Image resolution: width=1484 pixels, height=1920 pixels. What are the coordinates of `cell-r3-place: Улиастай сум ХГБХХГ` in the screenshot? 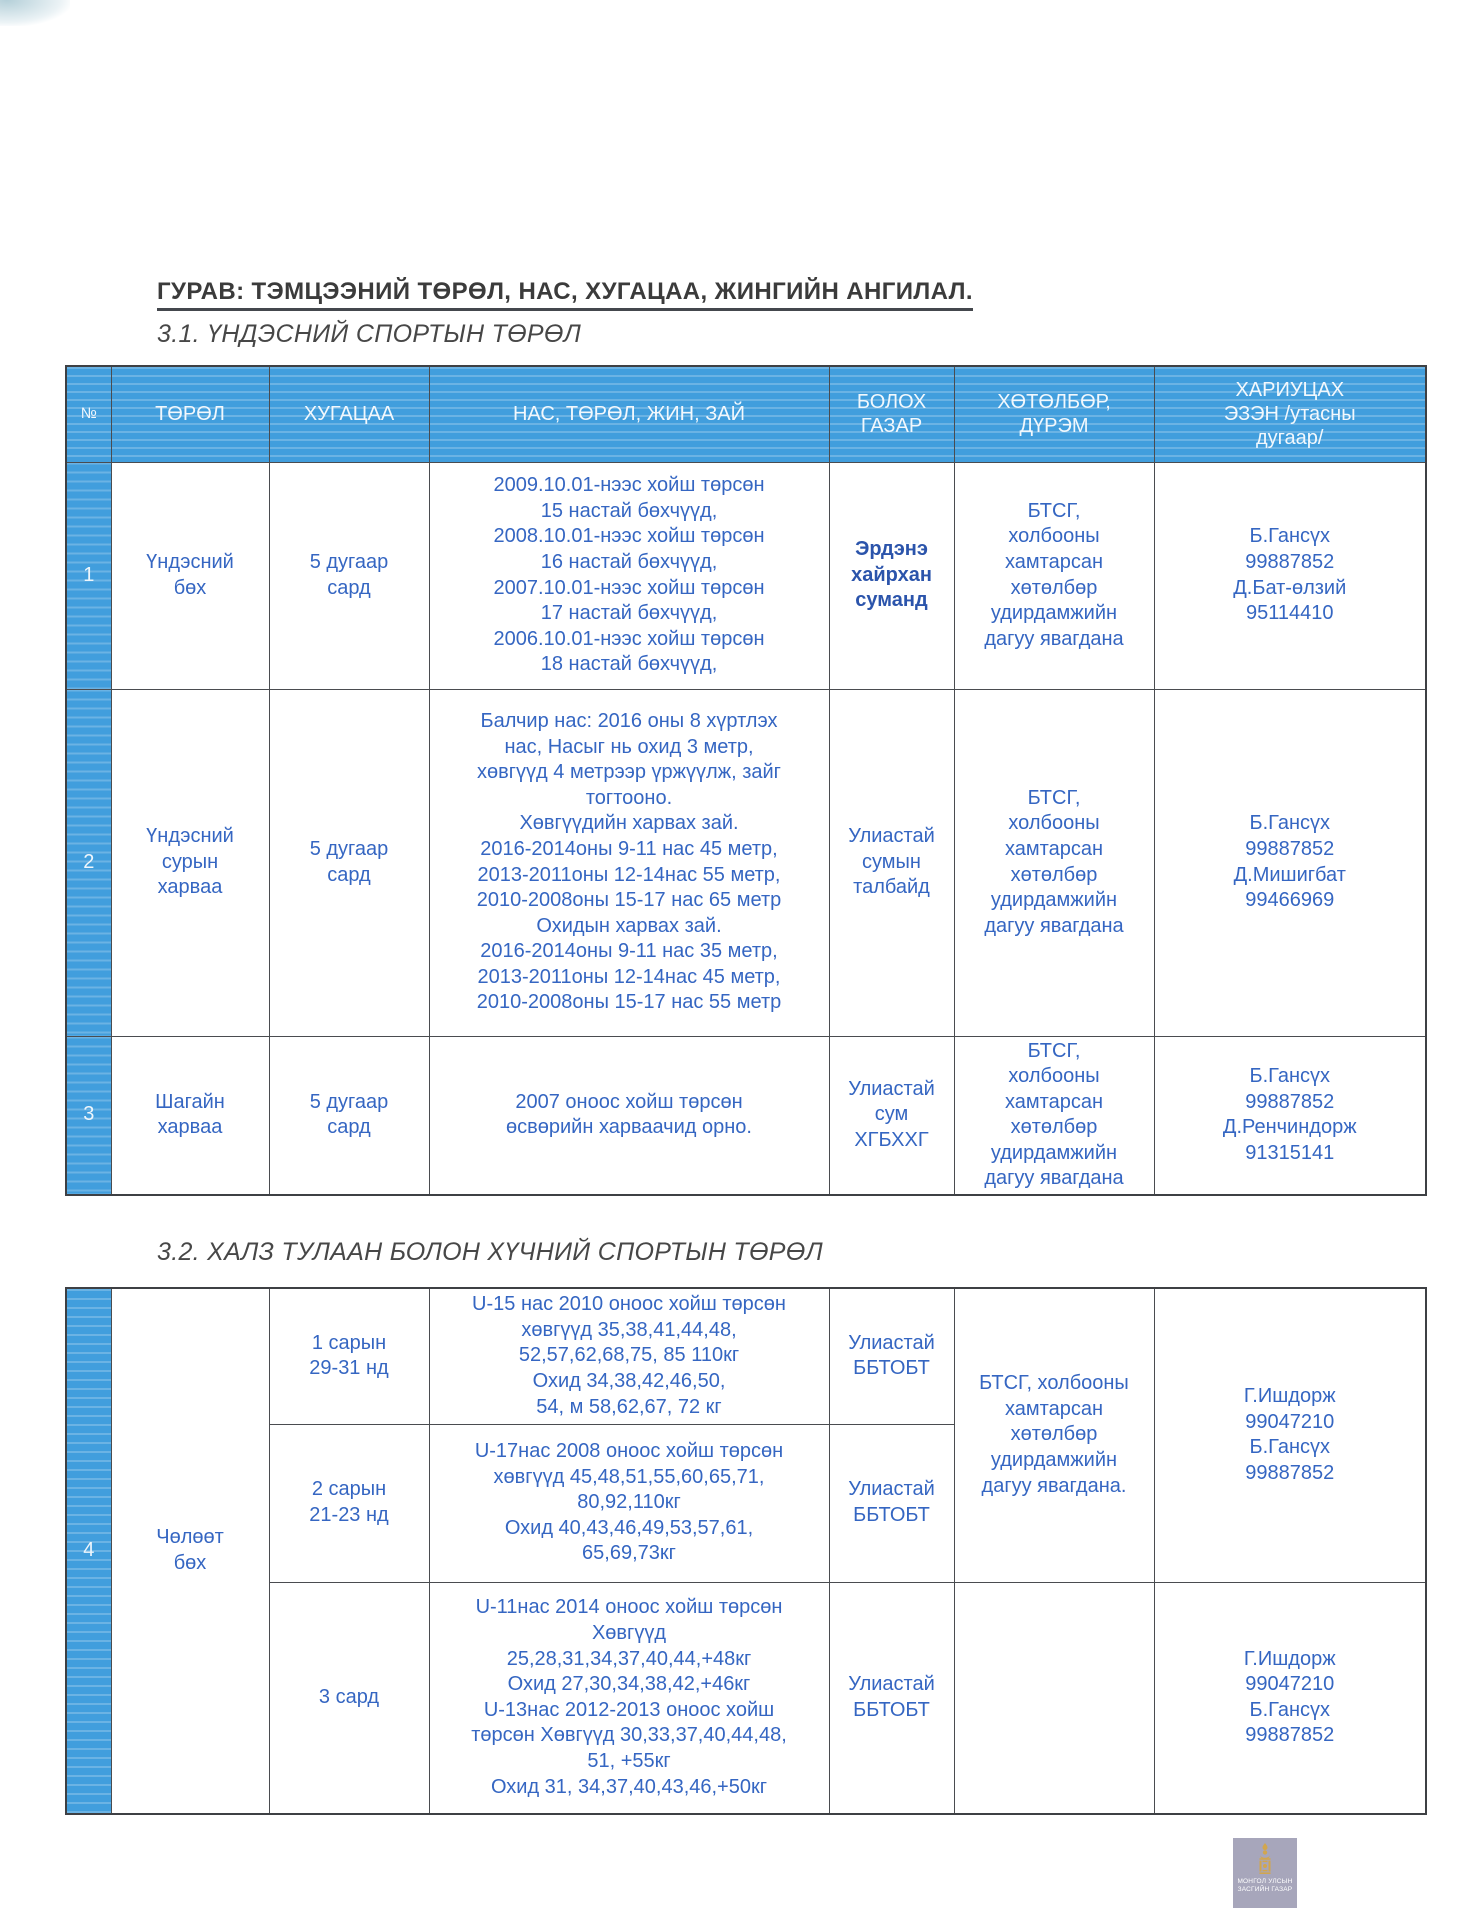 It's located at (891, 1115).